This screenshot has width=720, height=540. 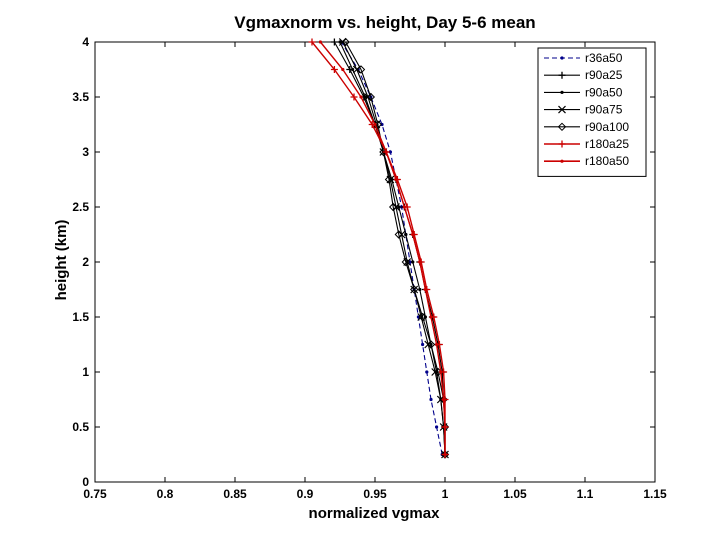 I want to click on data-point-r90a25, so click(x=334, y=42).